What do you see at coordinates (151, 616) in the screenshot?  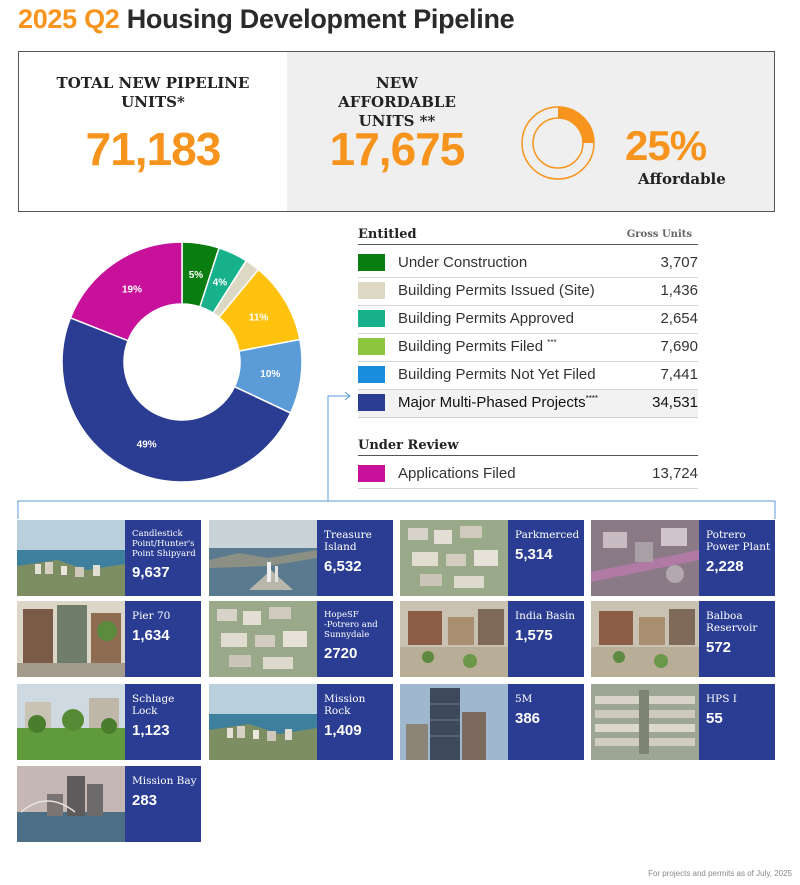 I see `project-name: Pier 70` at bounding box center [151, 616].